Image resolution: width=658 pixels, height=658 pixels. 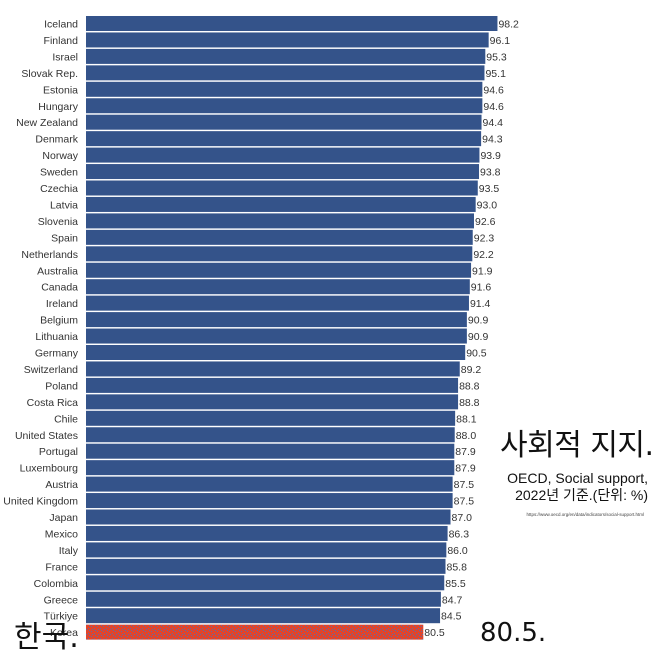 I want to click on highlight-label: 한국., so click(x=46, y=637).